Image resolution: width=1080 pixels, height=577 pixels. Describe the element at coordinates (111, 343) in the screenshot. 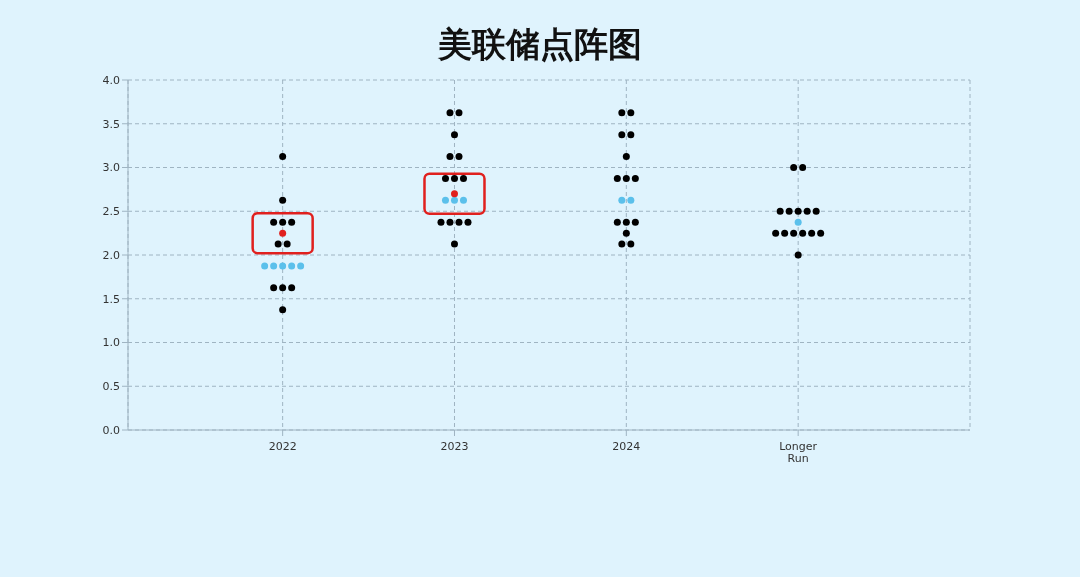

I see `y-tick-label: 1.0` at that location.